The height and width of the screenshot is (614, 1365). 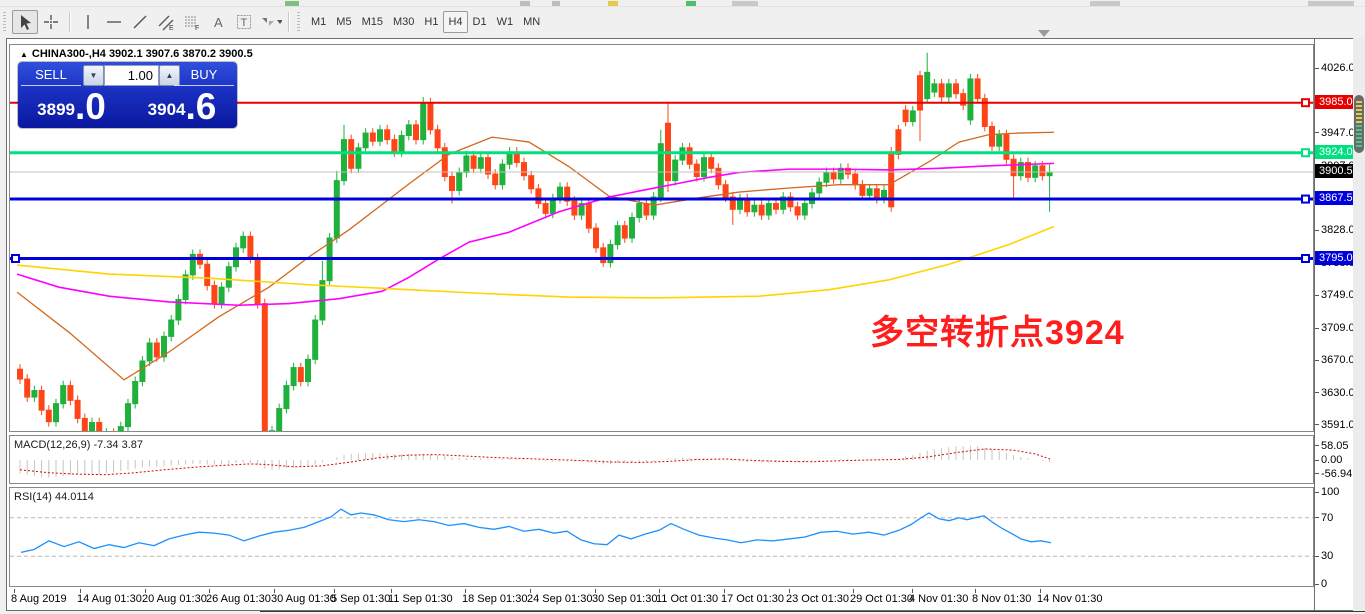 I want to click on price-tick-label: 3630.0, so click(x=1338, y=392).